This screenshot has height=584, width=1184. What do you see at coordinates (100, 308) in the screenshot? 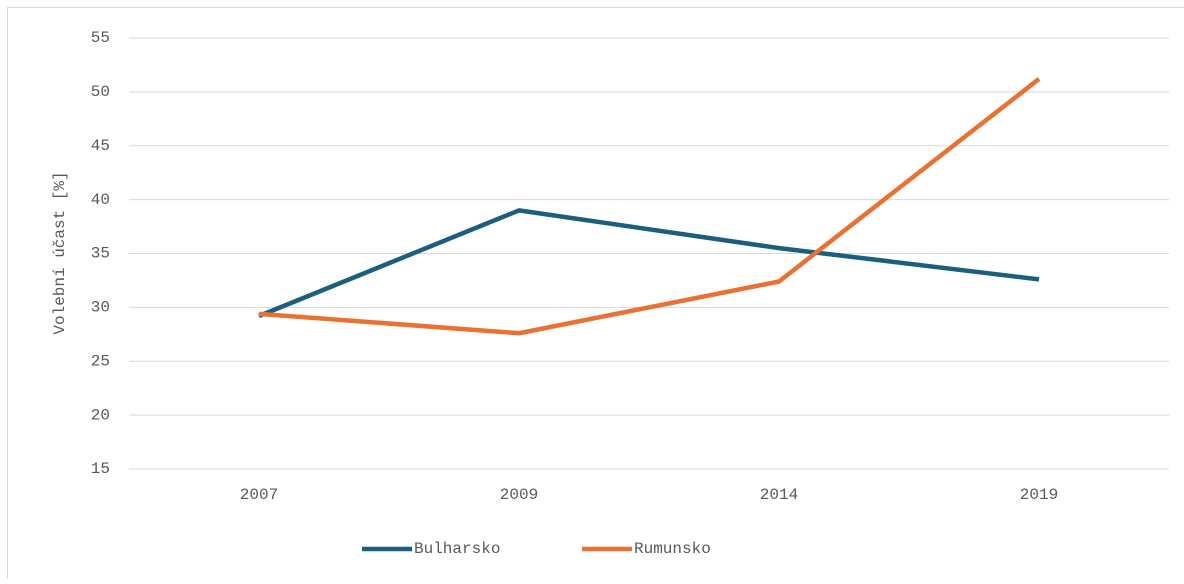
I see `y-tick-label: 30` at bounding box center [100, 308].